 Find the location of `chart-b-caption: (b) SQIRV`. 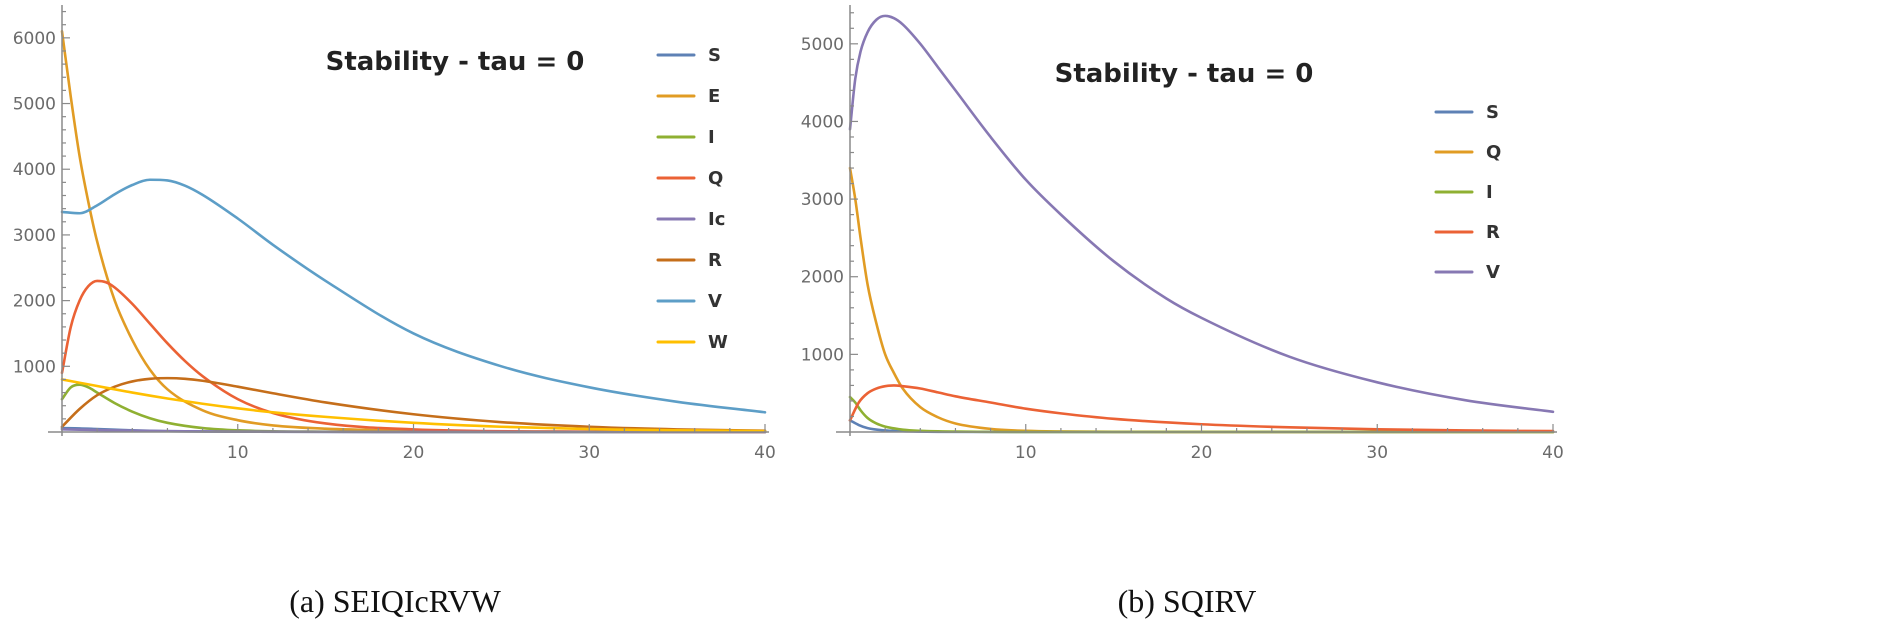

chart-b-caption: (b) SQIRV is located at coordinates (1187, 601).